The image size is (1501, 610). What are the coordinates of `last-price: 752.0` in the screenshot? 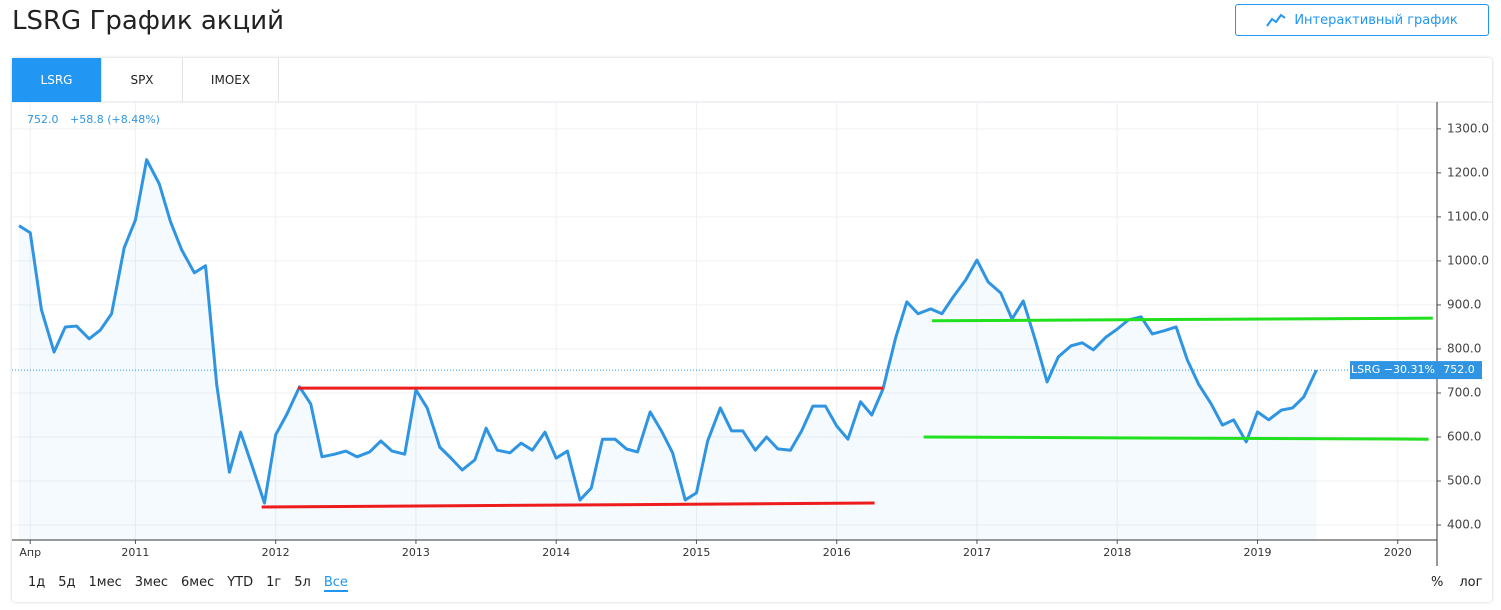 It's located at (43, 119).